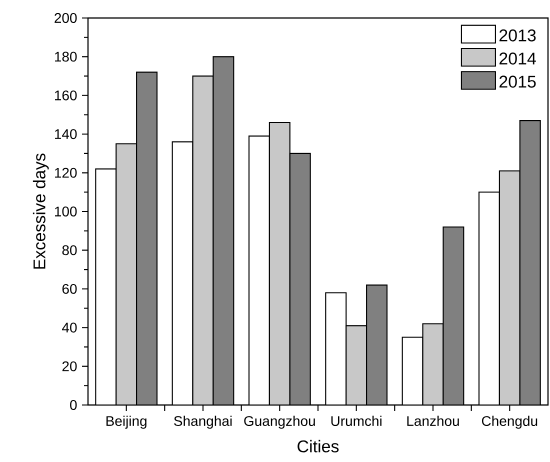  I want to click on y-tick-label: 120, so click(66, 173).